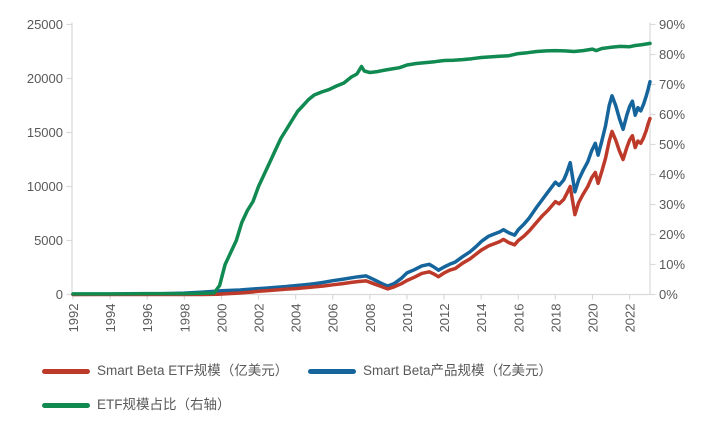 The image size is (708, 438). Describe the element at coordinates (184, 318) in the screenshot. I see `svg-text: 1998` at that location.